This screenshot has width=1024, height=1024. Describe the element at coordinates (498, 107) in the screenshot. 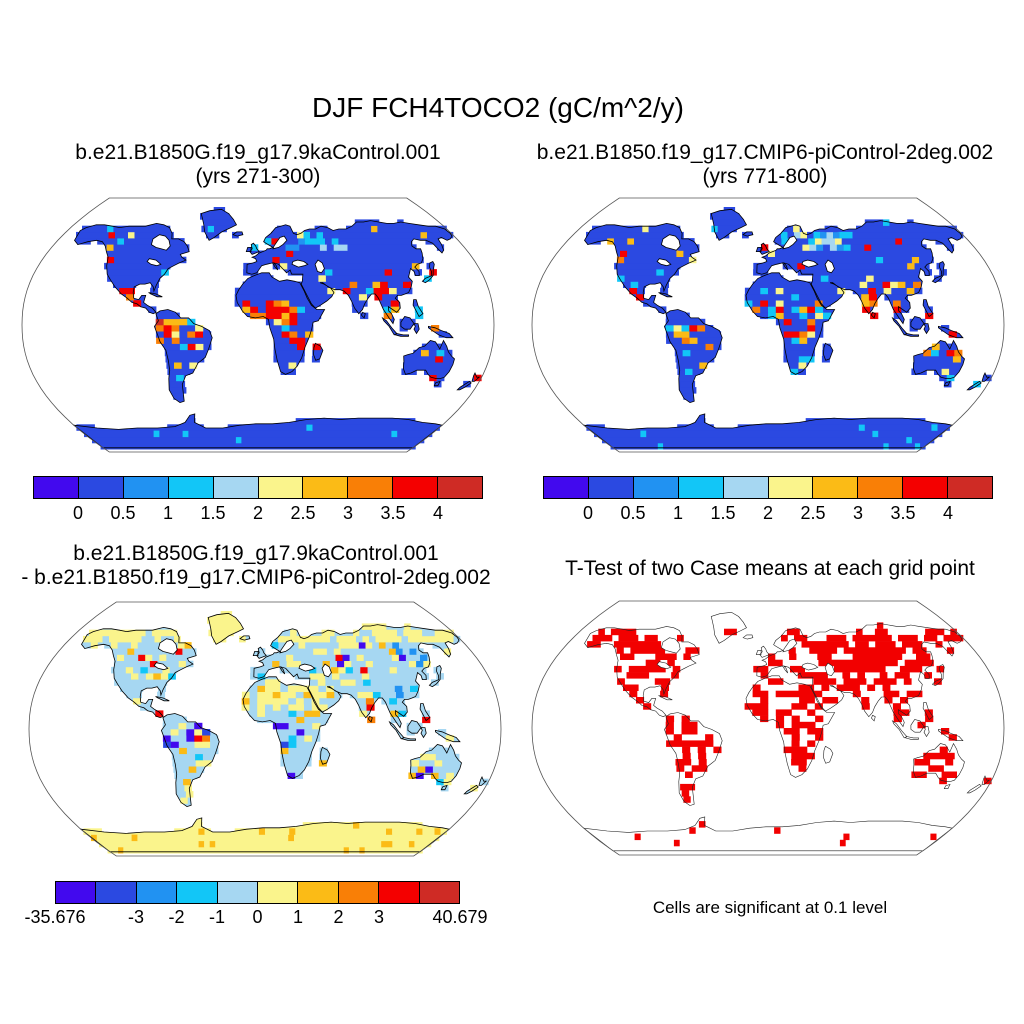

I see `figure-title: DJF FCH4TOCO2 (gC/m^2/y)` at that location.